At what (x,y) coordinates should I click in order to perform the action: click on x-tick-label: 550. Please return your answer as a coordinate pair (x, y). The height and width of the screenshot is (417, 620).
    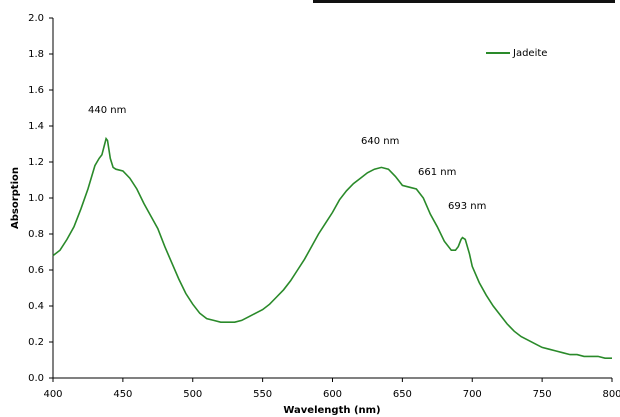
    Looking at the image, I should click on (262, 394).